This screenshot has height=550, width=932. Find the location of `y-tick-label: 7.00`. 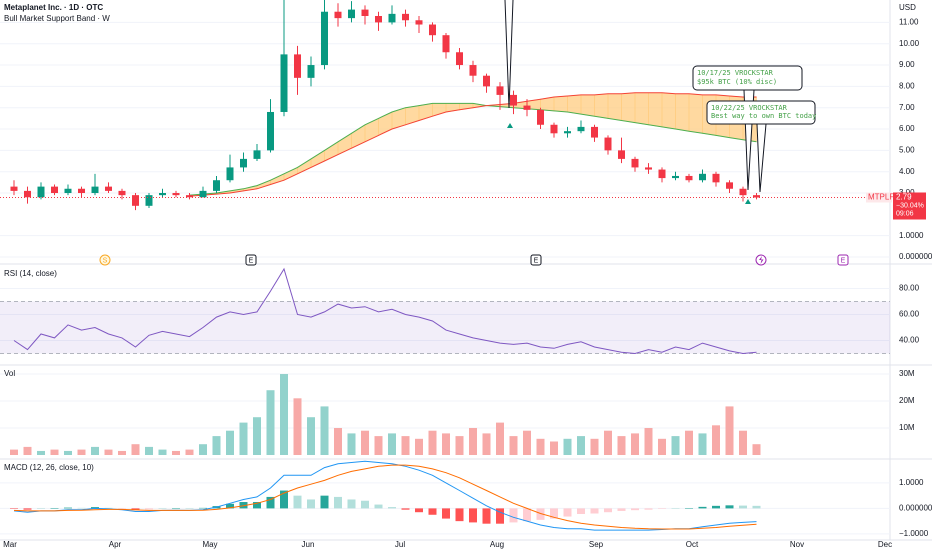

y-tick-label: 7.00 is located at coordinates (907, 107).